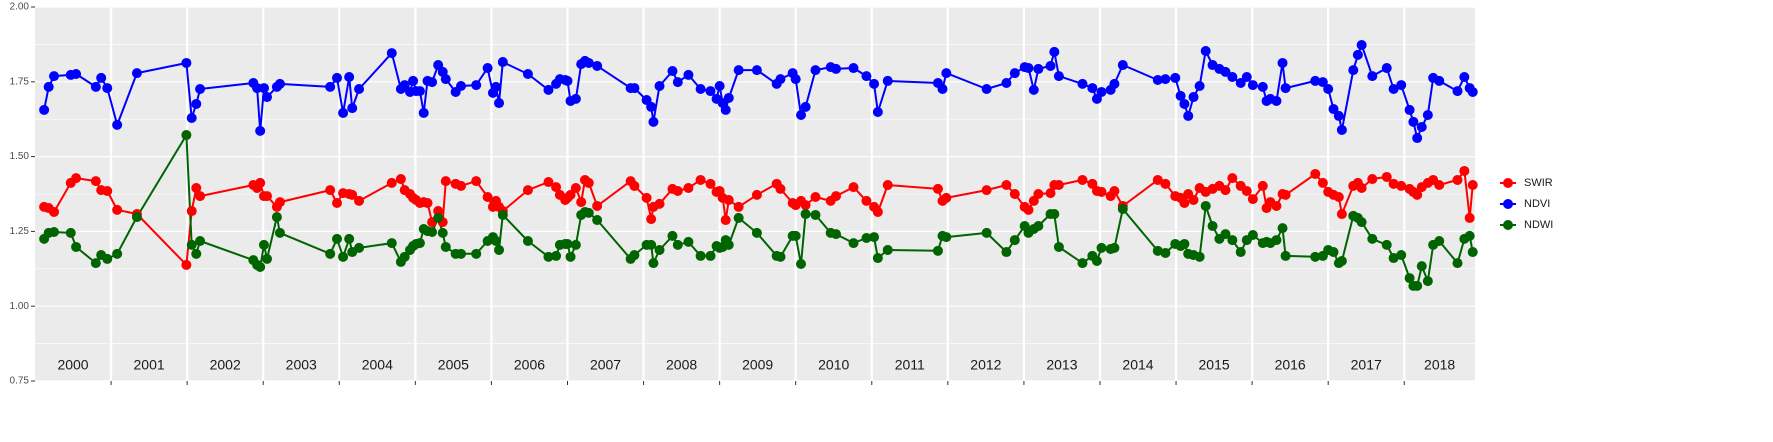  What do you see at coordinates (1439, 365) in the screenshot?
I see `year-label: 2018` at bounding box center [1439, 365].